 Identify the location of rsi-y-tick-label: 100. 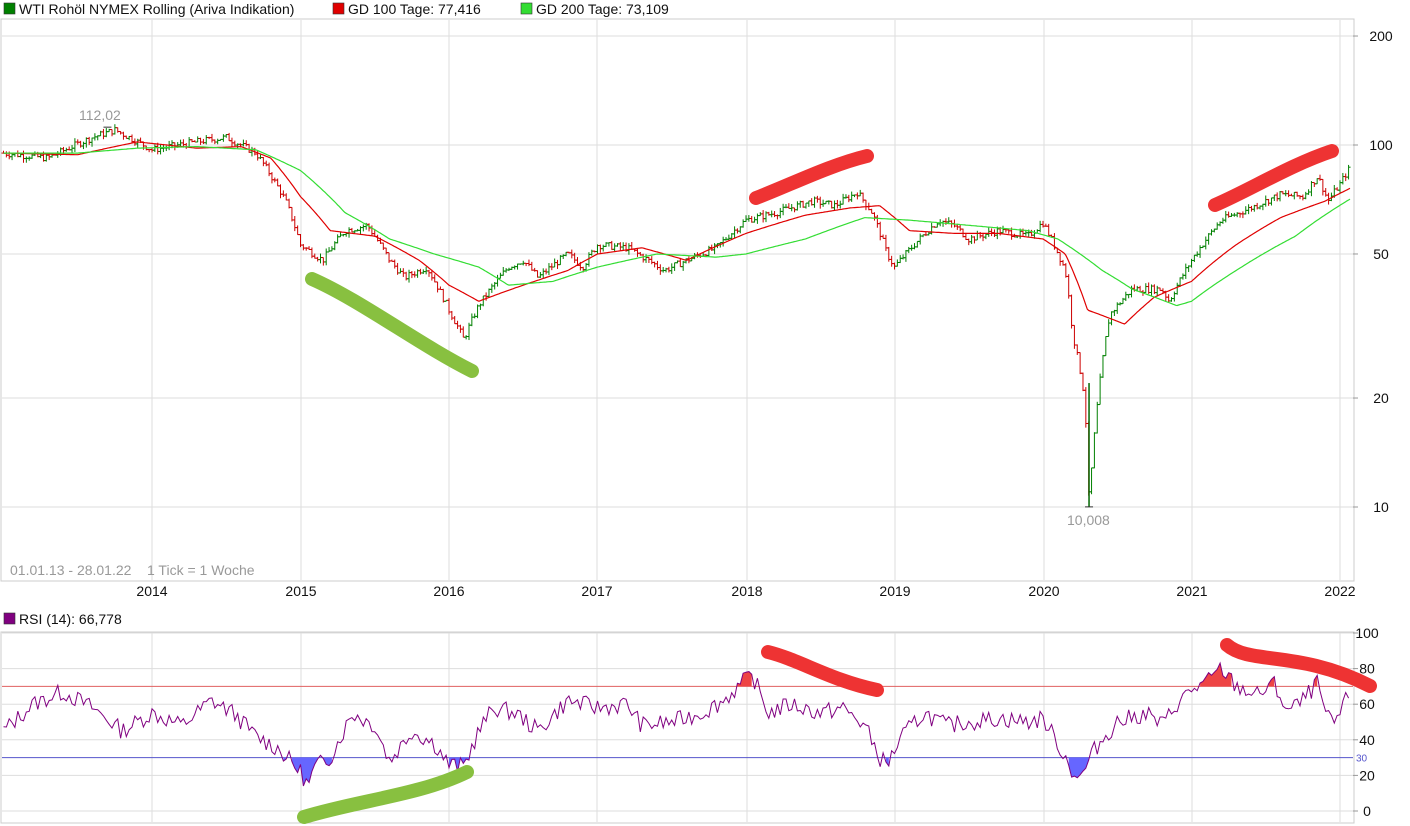
(1367, 633).